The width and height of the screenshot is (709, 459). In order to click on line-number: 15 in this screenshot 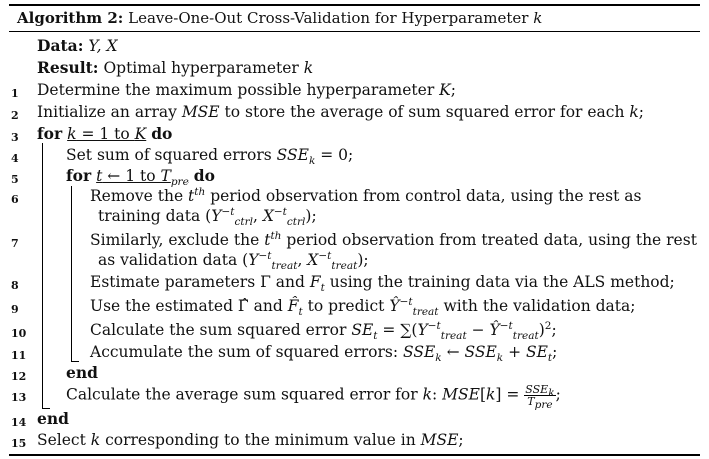, I will do `click(19, 443)`.